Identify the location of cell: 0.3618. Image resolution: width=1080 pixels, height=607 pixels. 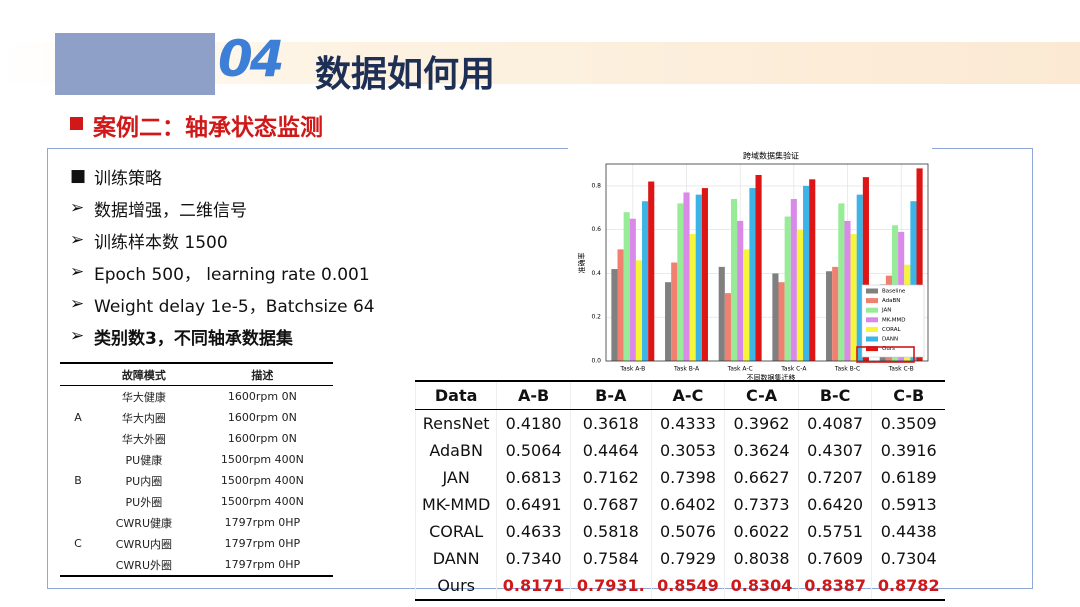
(610, 423).